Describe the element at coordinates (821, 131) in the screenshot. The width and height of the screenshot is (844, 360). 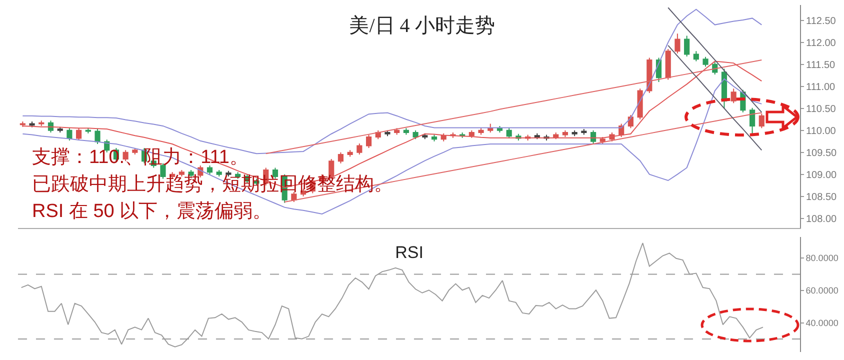
I see `y-tick-label: 110.00` at that location.